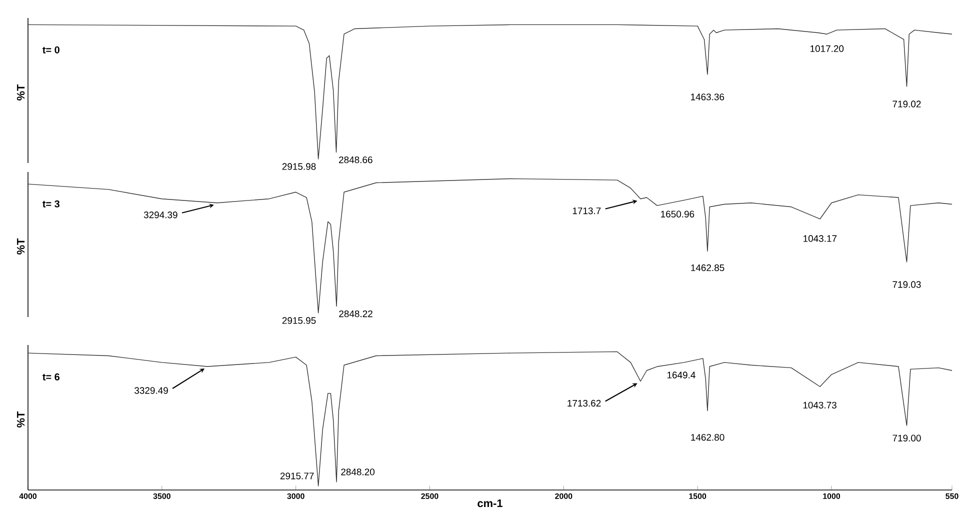  I want to click on annotation: 1017.20, so click(827, 48).